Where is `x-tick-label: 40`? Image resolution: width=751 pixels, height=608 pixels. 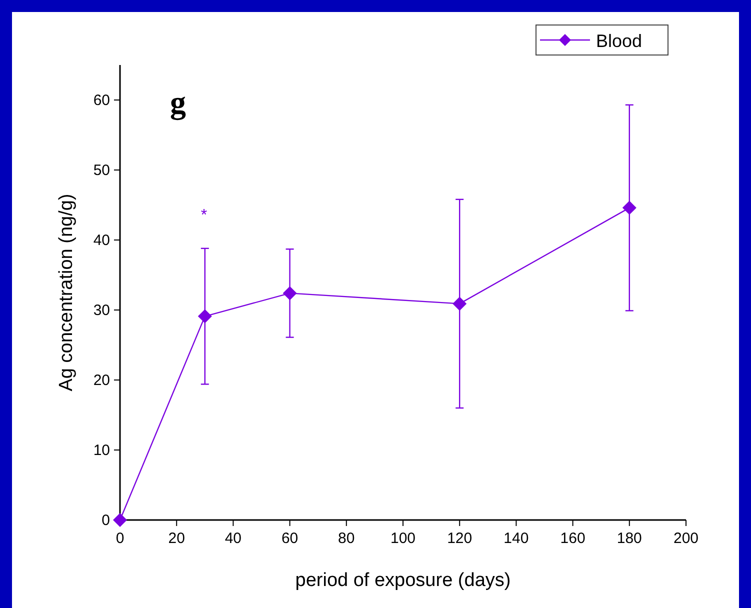
x-tick-label: 40 is located at coordinates (233, 538).